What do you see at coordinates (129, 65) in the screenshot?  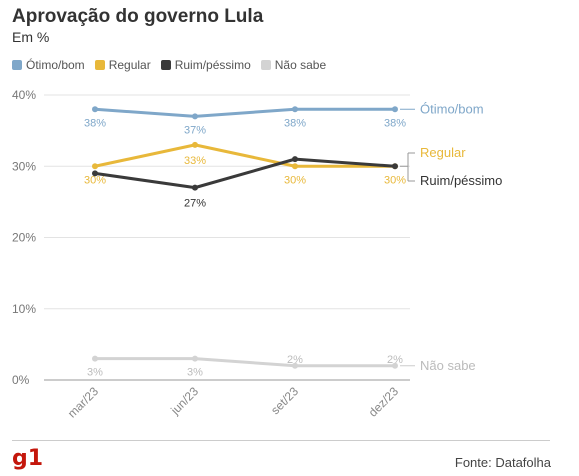 I see `legend-label: Regular` at bounding box center [129, 65].